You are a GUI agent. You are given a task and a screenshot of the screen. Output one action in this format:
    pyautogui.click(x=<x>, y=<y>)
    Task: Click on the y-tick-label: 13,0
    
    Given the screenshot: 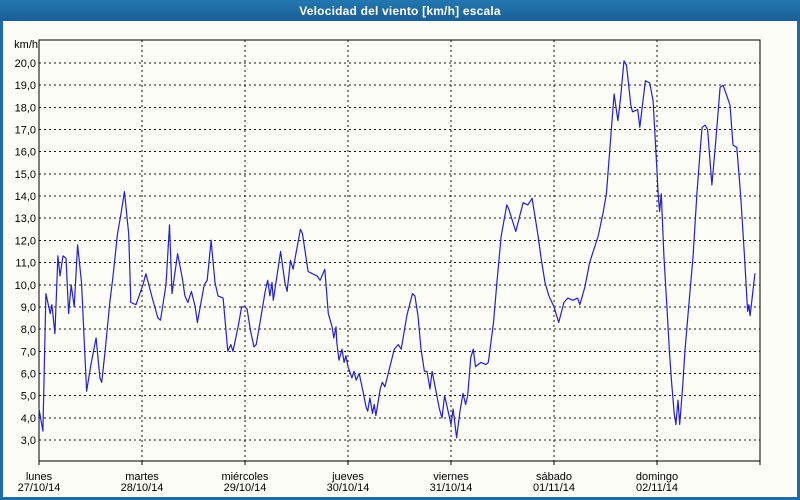 What is the action you would take?
    pyautogui.click(x=25, y=219)
    